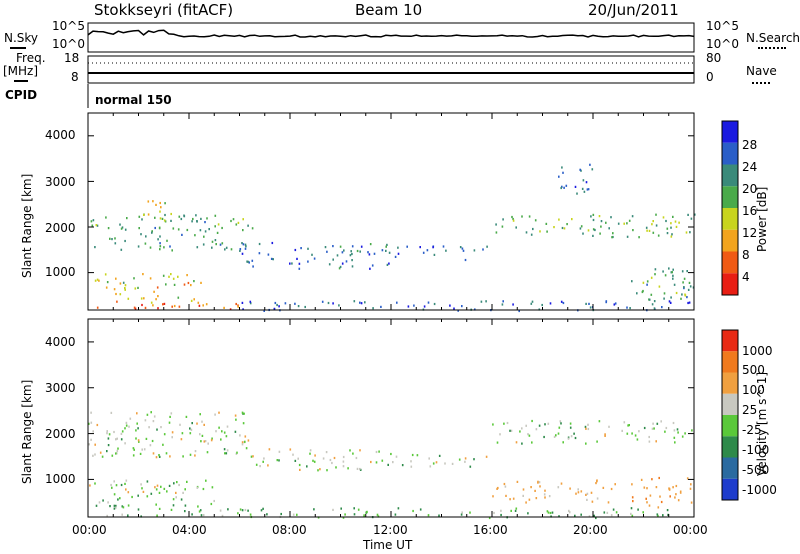 Image resolution: width=800 pixels, height=554 pixels. Describe the element at coordinates (757, 351) in the screenshot. I see `vel-cb-tick-1000: 1000` at that location.